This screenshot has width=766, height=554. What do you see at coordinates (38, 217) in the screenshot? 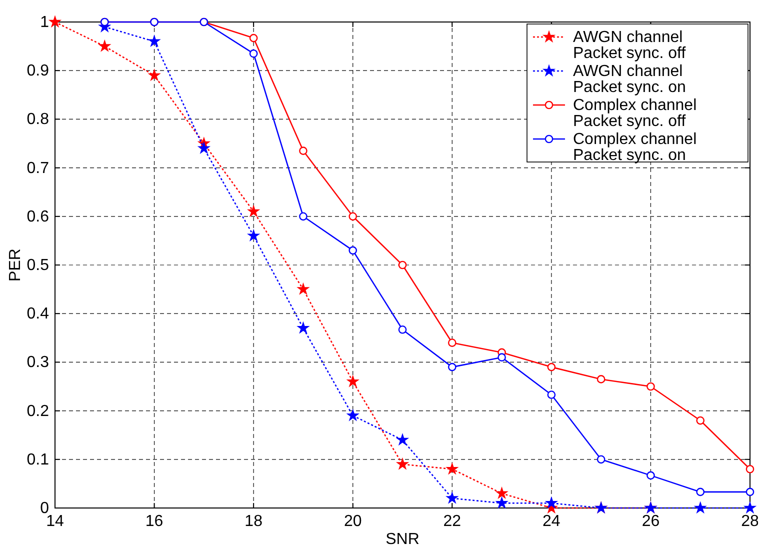
I see `y-tick-label: 0.6` at bounding box center [38, 217].